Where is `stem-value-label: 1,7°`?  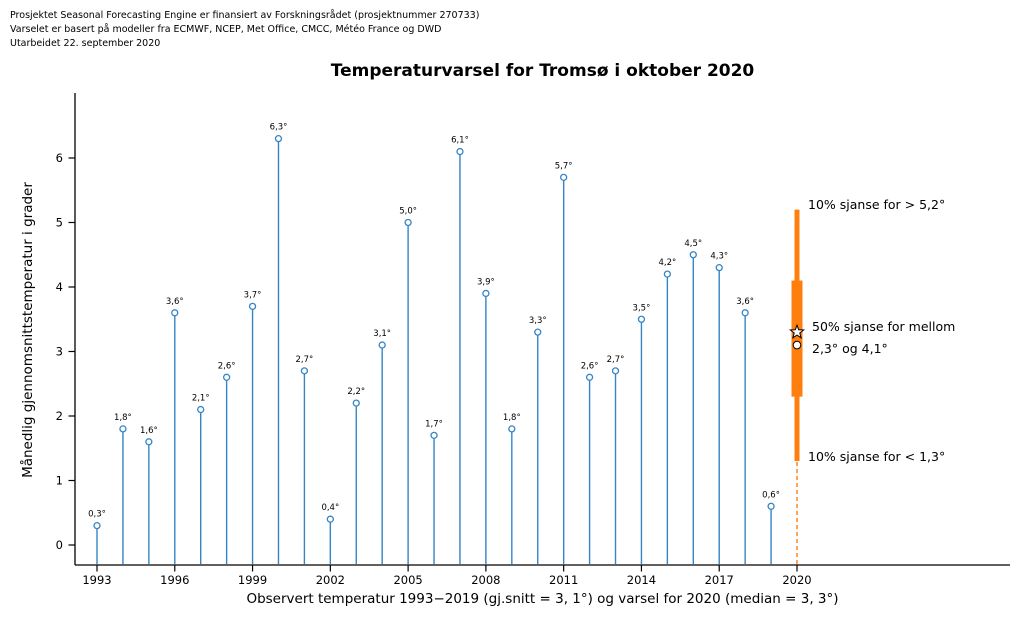
stem-value-label: 1,7° is located at coordinates (434, 424).